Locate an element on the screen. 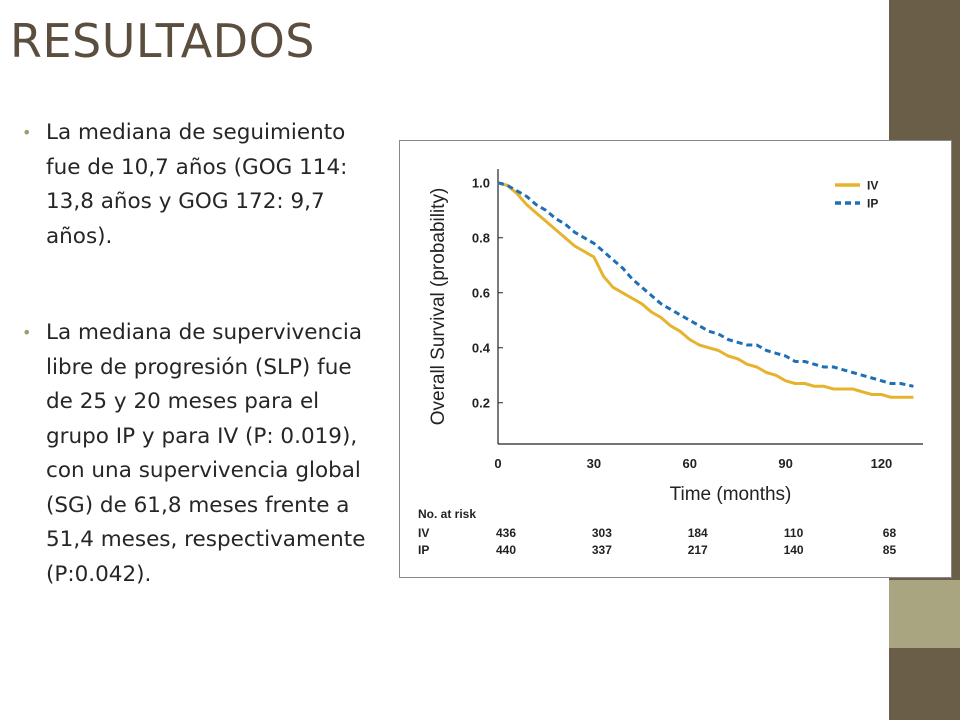 Image resolution: width=960 pixels, height=720 pixels. x-axis-label: Time (months) is located at coordinates (731, 494).